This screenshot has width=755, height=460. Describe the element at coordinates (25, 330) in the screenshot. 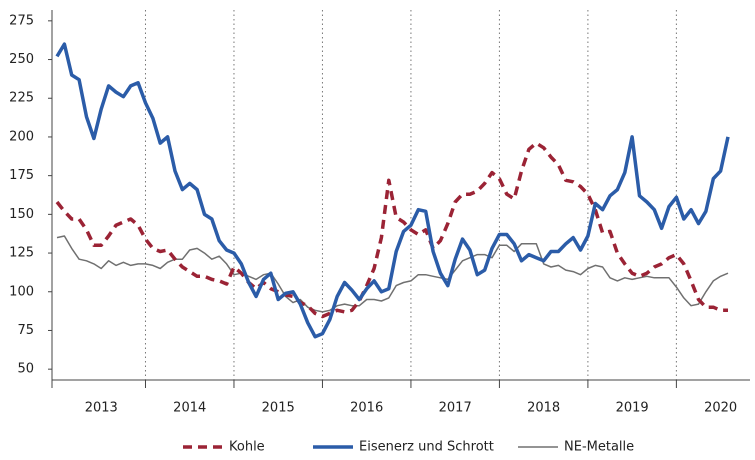

I see `y-tick-label: 75` at that location.